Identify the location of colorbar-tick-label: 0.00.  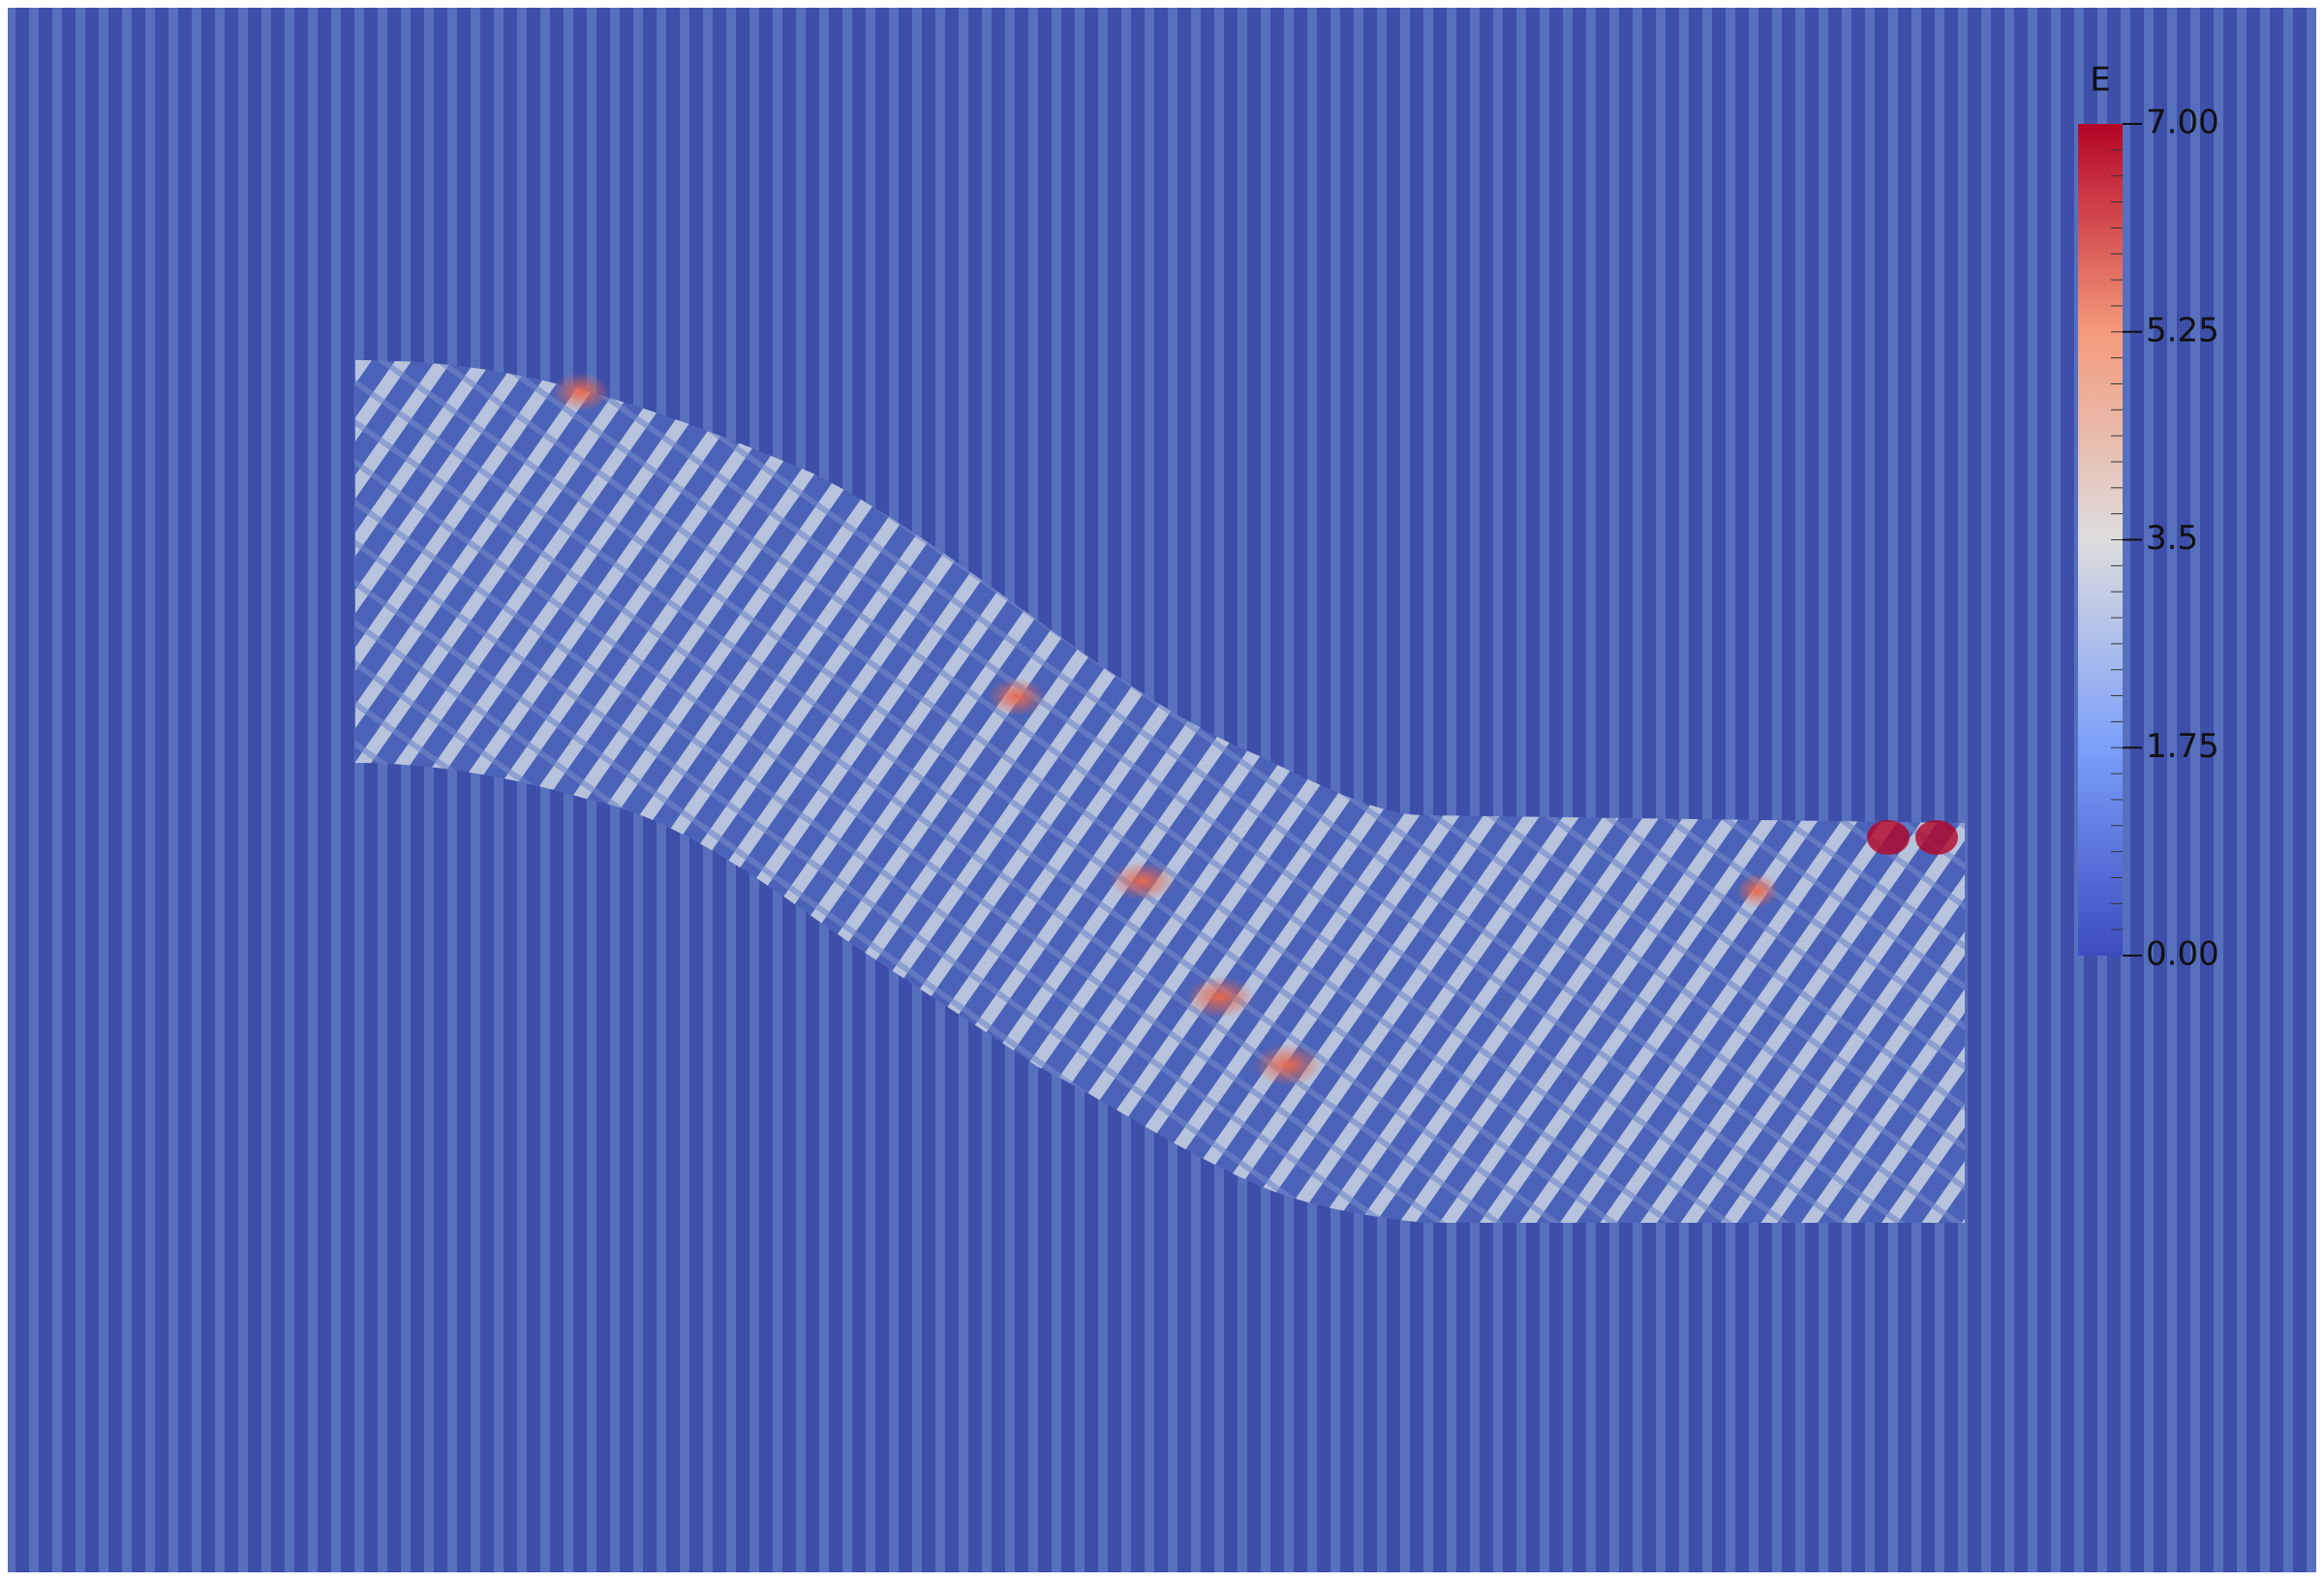
(2182, 954).